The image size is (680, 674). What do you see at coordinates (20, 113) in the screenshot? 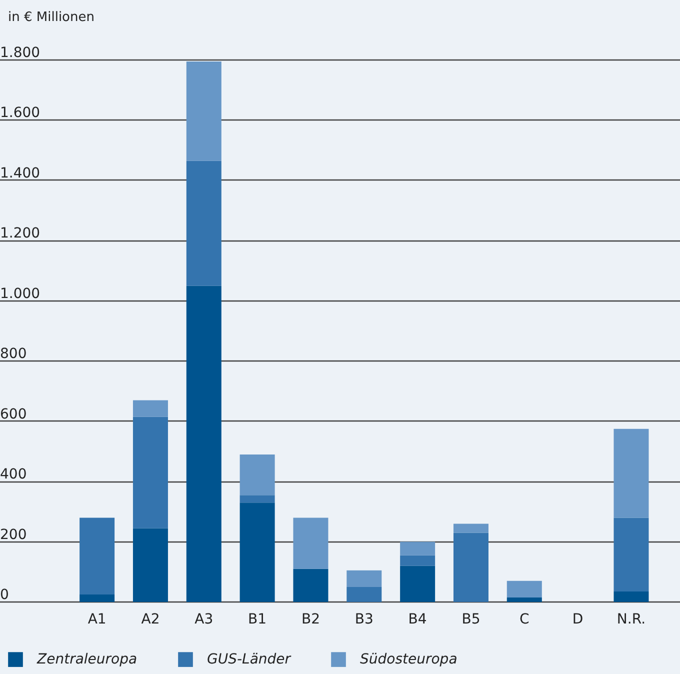
I see `y-tick-label: 1.600` at bounding box center [20, 113].